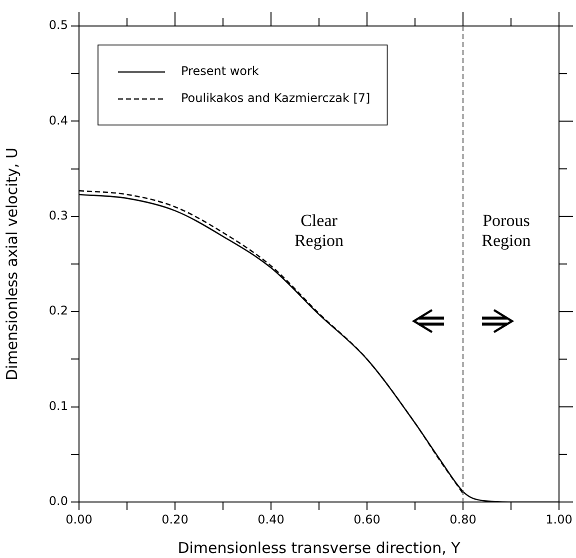 The width and height of the screenshot is (576, 558). Describe the element at coordinates (175, 519) in the screenshot. I see `x-tick-label: 0.20` at that location.